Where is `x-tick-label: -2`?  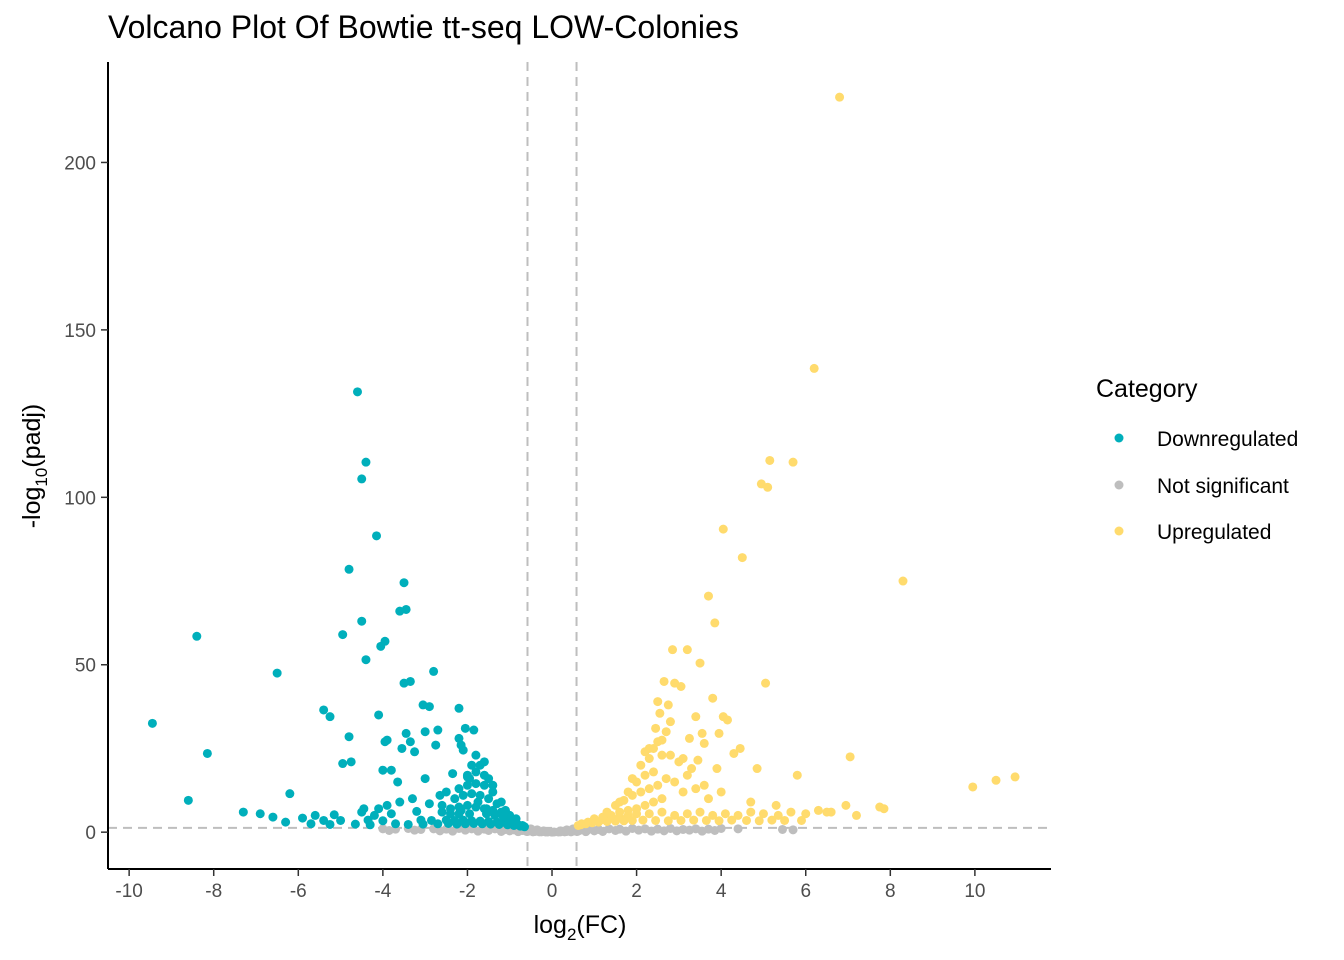 x-tick-label: -2 is located at coordinates (467, 891).